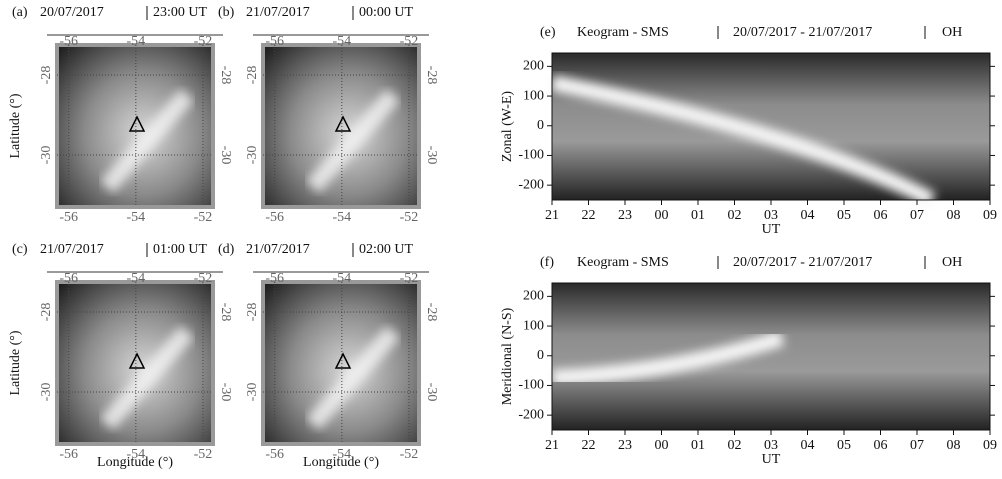 The height and width of the screenshot is (479, 1002). I want to click on x-tick-label: 22, so click(589, 445).